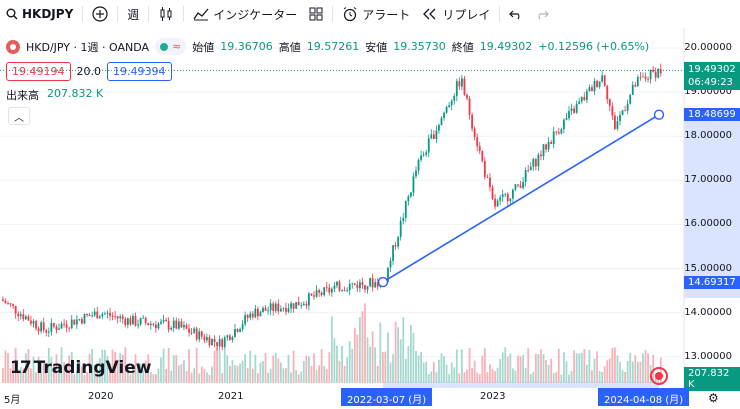  I want to click on open-value: 19.36706, so click(246, 46).